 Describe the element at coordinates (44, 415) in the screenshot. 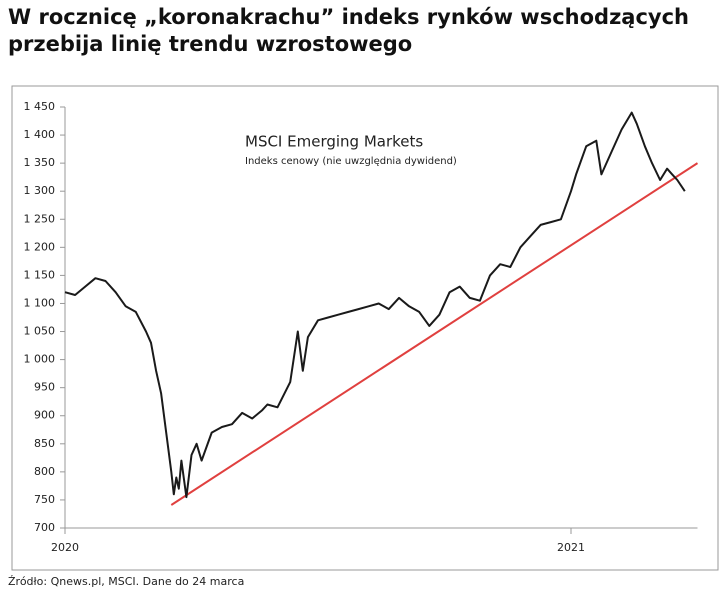

I see `y-tick-label: 900` at that location.